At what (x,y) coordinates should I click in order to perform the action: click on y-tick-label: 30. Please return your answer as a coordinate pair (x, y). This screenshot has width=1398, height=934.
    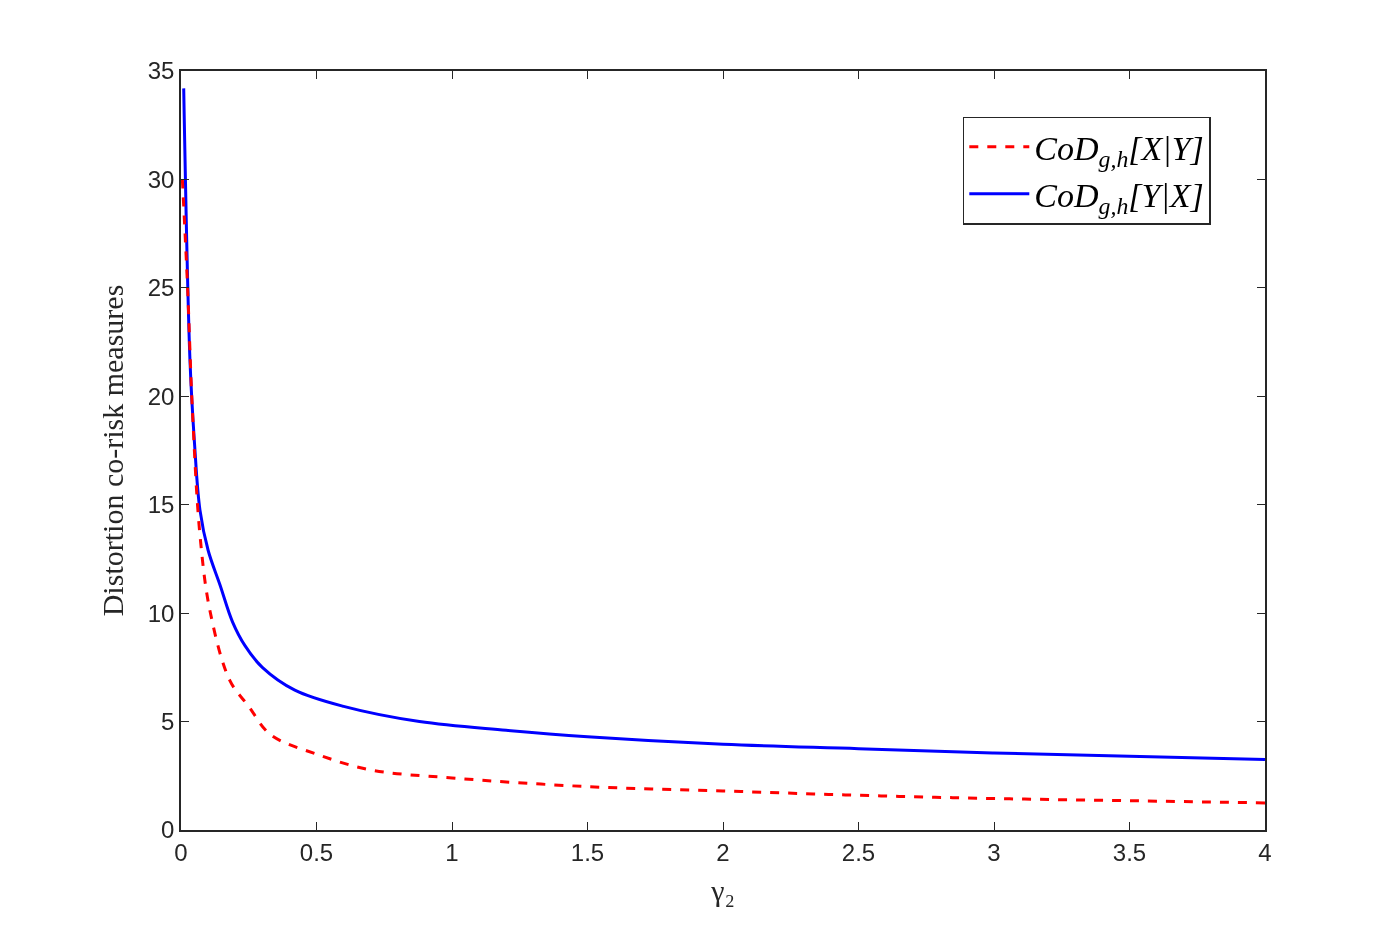
    Looking at the image, I should click on (161, 179).